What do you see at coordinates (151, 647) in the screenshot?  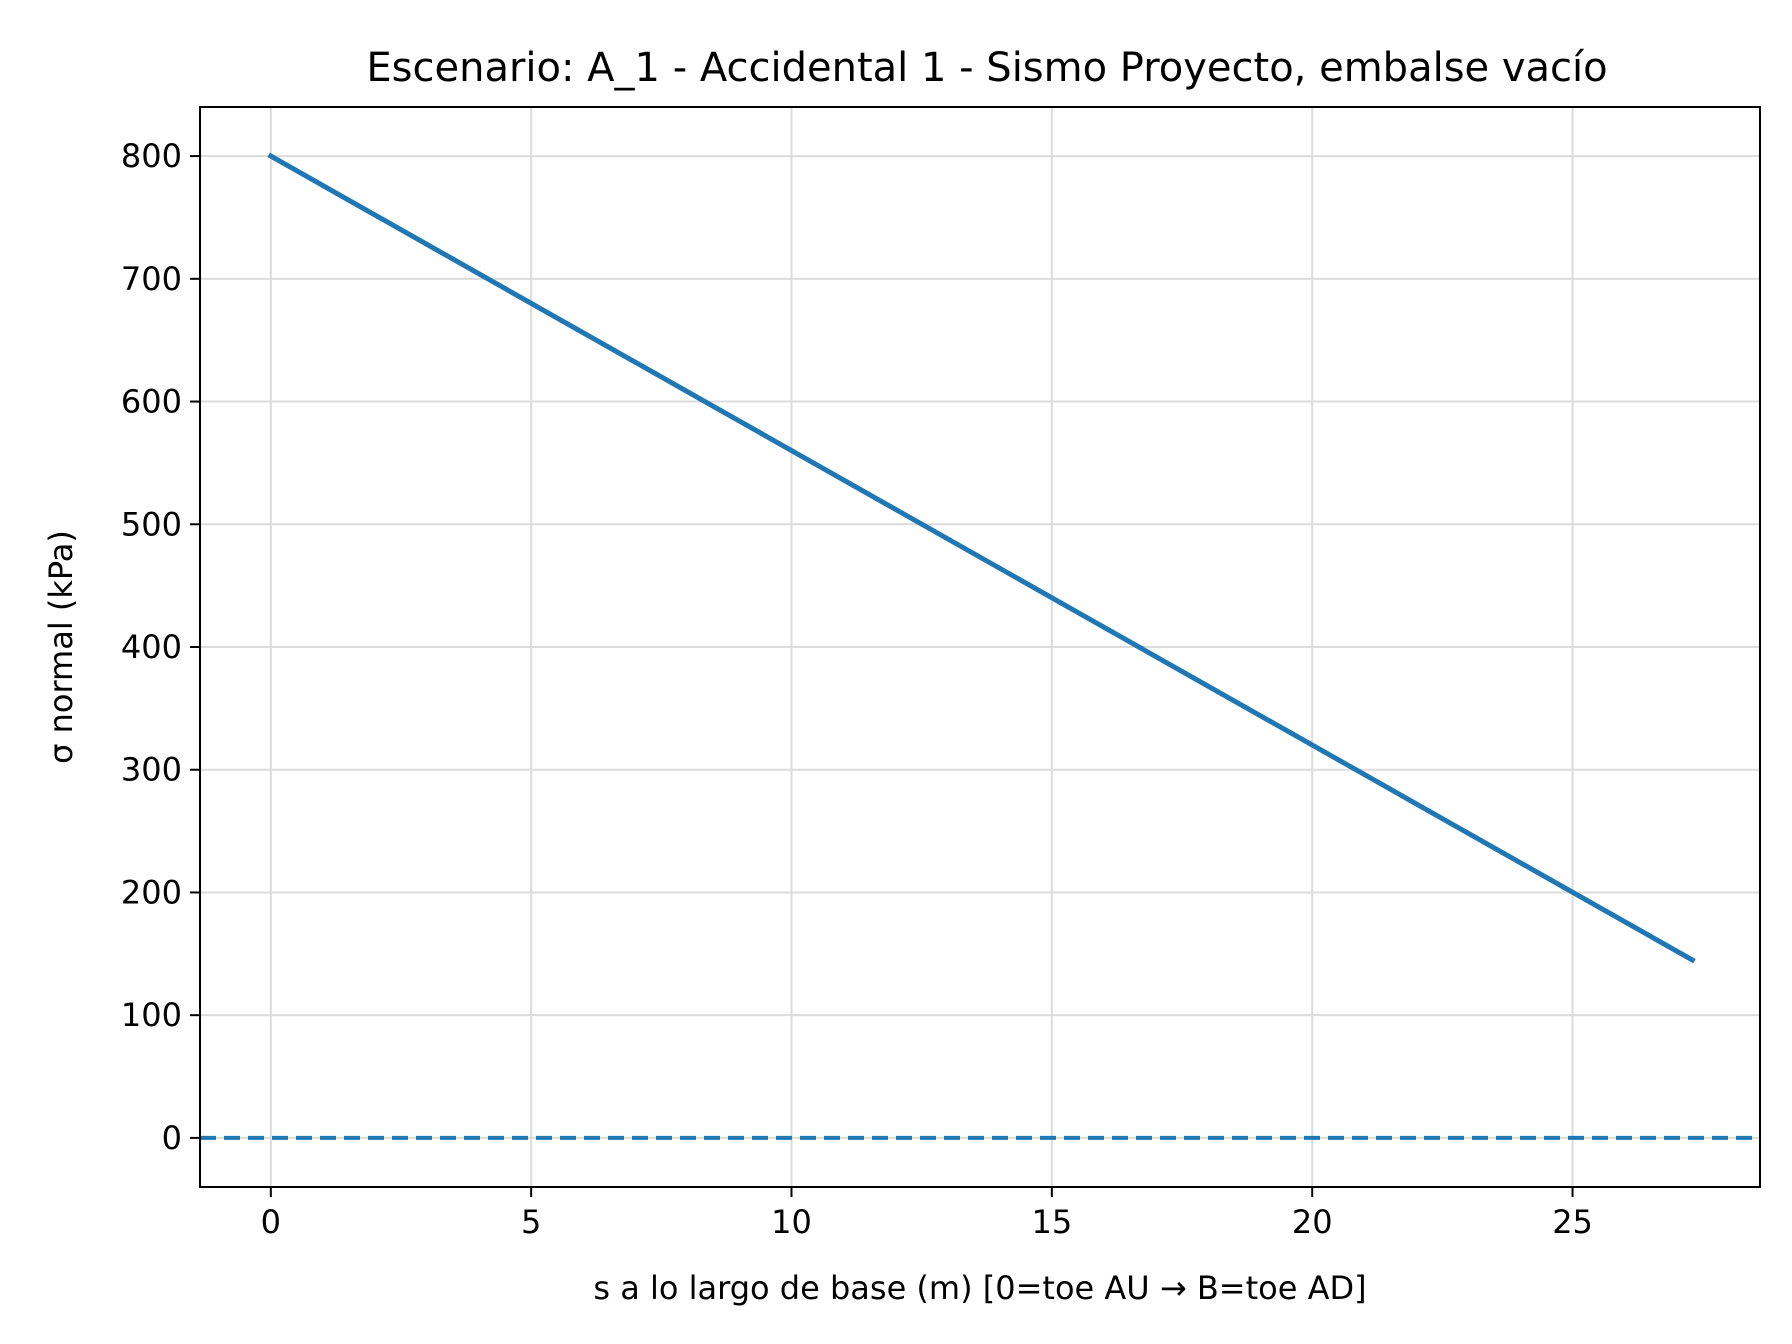 I see `y-tick-label: 400` at bounding box center [151, 647].